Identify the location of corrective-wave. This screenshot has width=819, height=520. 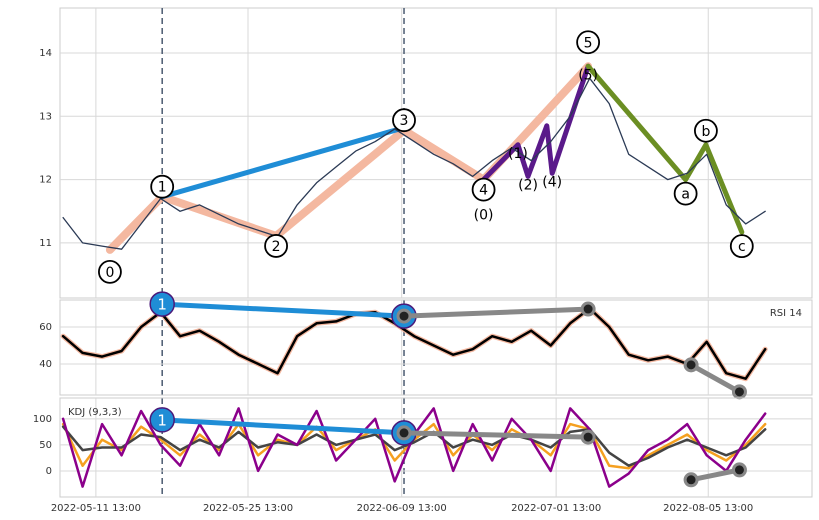
(665, 149).